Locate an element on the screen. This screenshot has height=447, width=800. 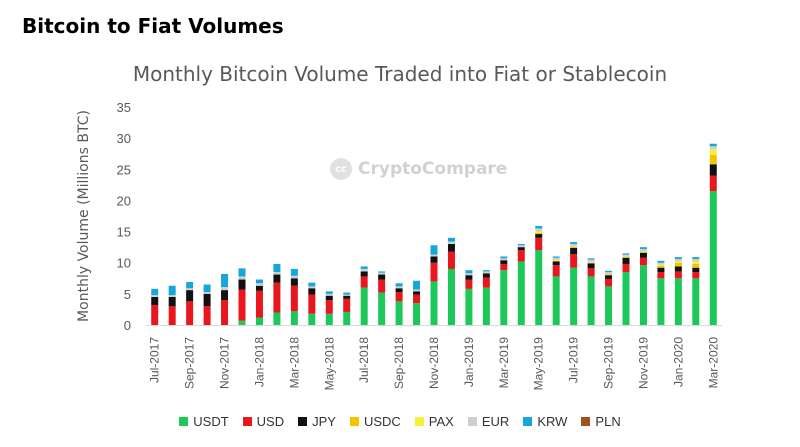
x-tick-label: Sep-2019 is located at coordinates (609, 363).